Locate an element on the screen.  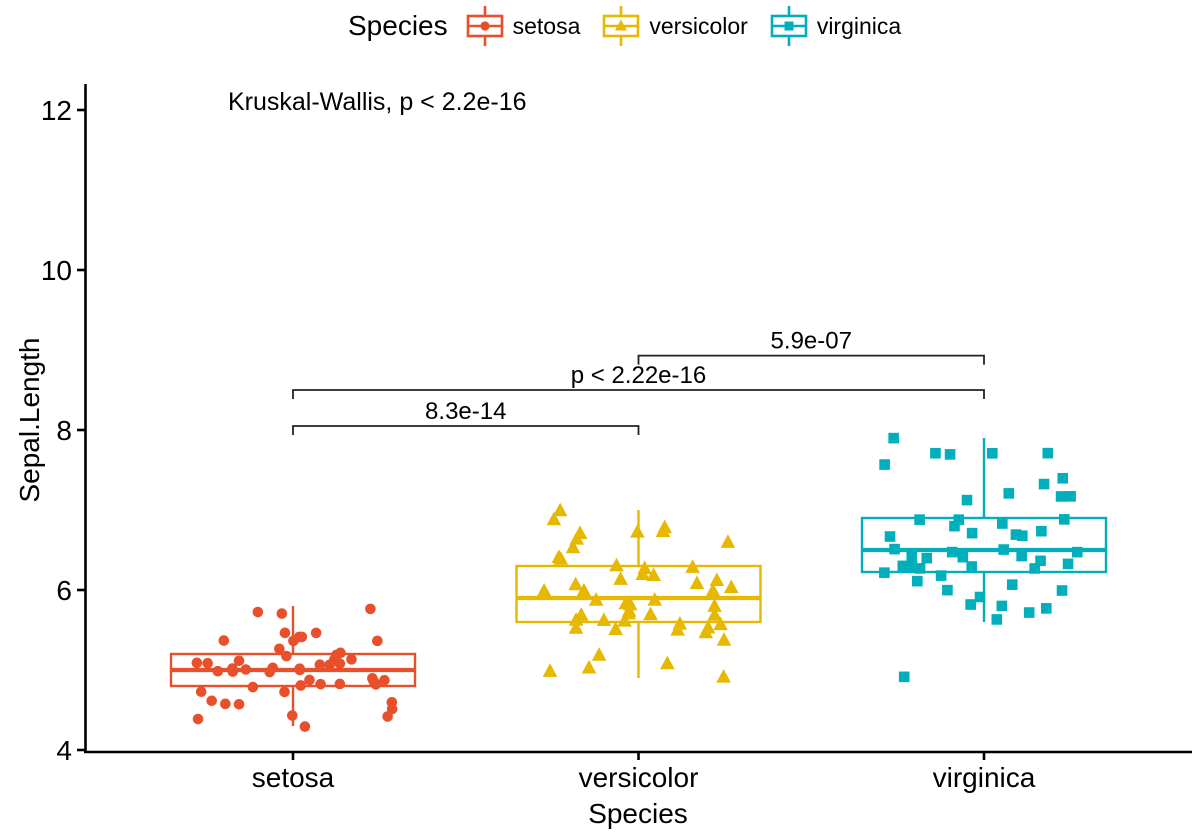
legend-item-setosa: setosa is located at coordinates (522, 26).